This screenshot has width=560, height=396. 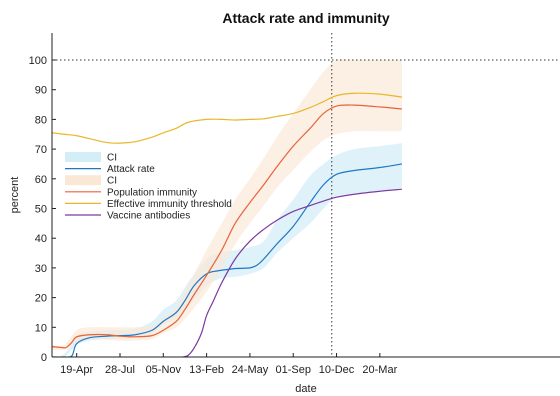 I want to click on legend-label: Population immunity, so click(x=152, y=192).